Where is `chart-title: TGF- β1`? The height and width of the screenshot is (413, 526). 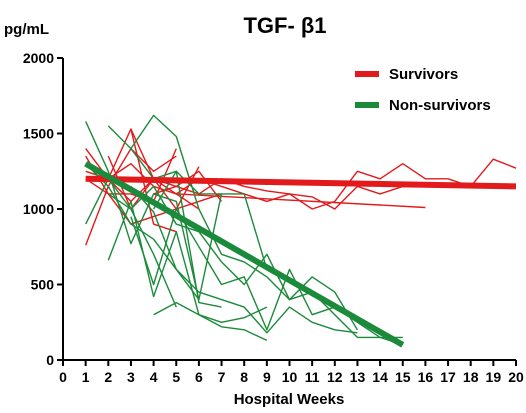 chart-title: TGF- β1 is located at coordinates (284, 25).